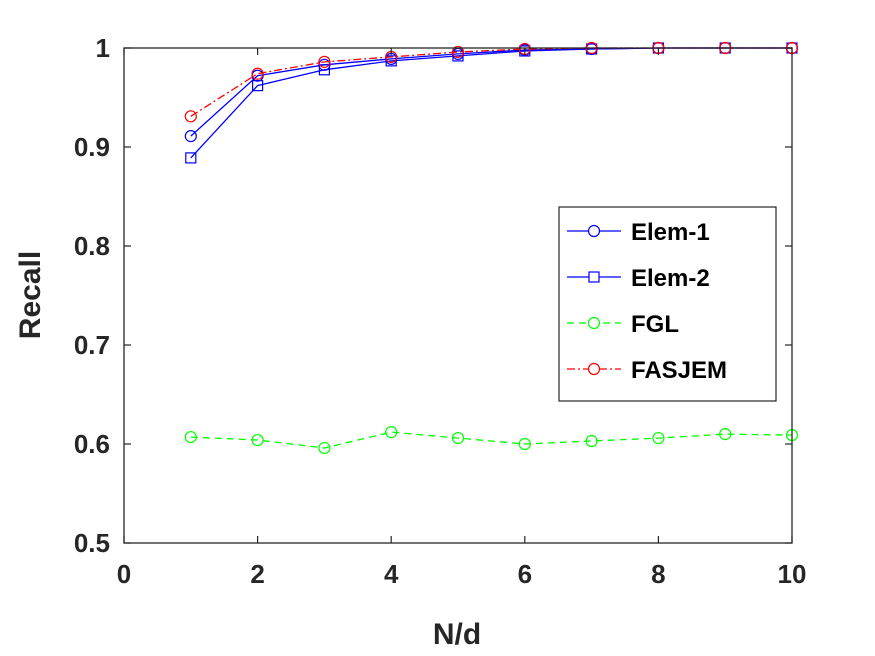  What do you see at coordinates (92, 246) in the screenshot?
I see `y-tick-label: 0.8` at bounding box center [92, 246].